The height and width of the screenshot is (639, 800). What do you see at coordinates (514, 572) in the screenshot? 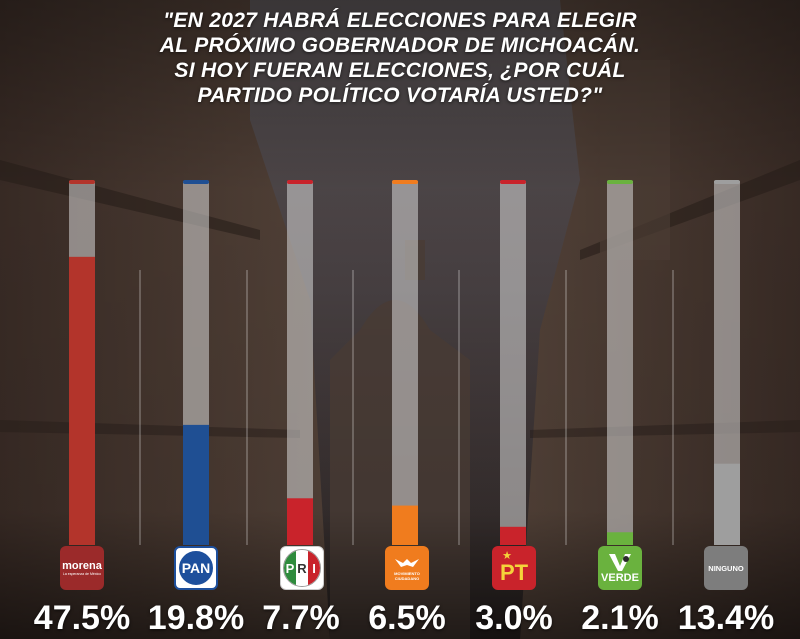
I see `pt-logo-label: PT` at bounding box center [514, 572].